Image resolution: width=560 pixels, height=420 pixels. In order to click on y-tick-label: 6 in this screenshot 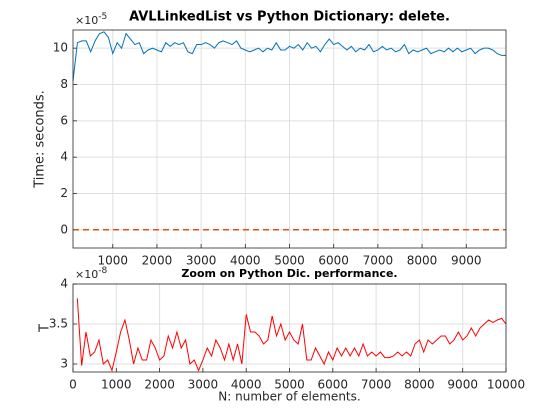, I will do `click(64, 120)`.